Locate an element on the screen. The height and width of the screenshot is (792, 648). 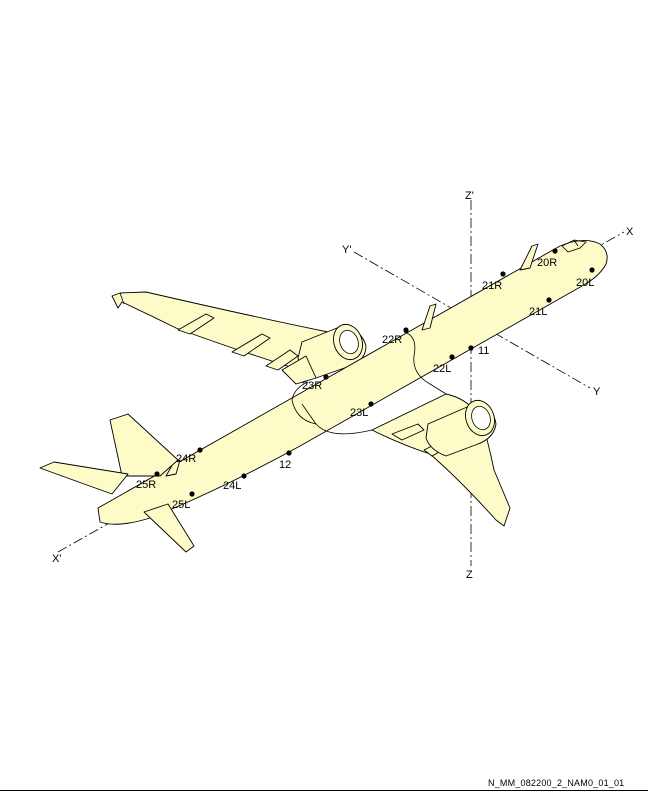
tail is located at coordinates (117, 483).